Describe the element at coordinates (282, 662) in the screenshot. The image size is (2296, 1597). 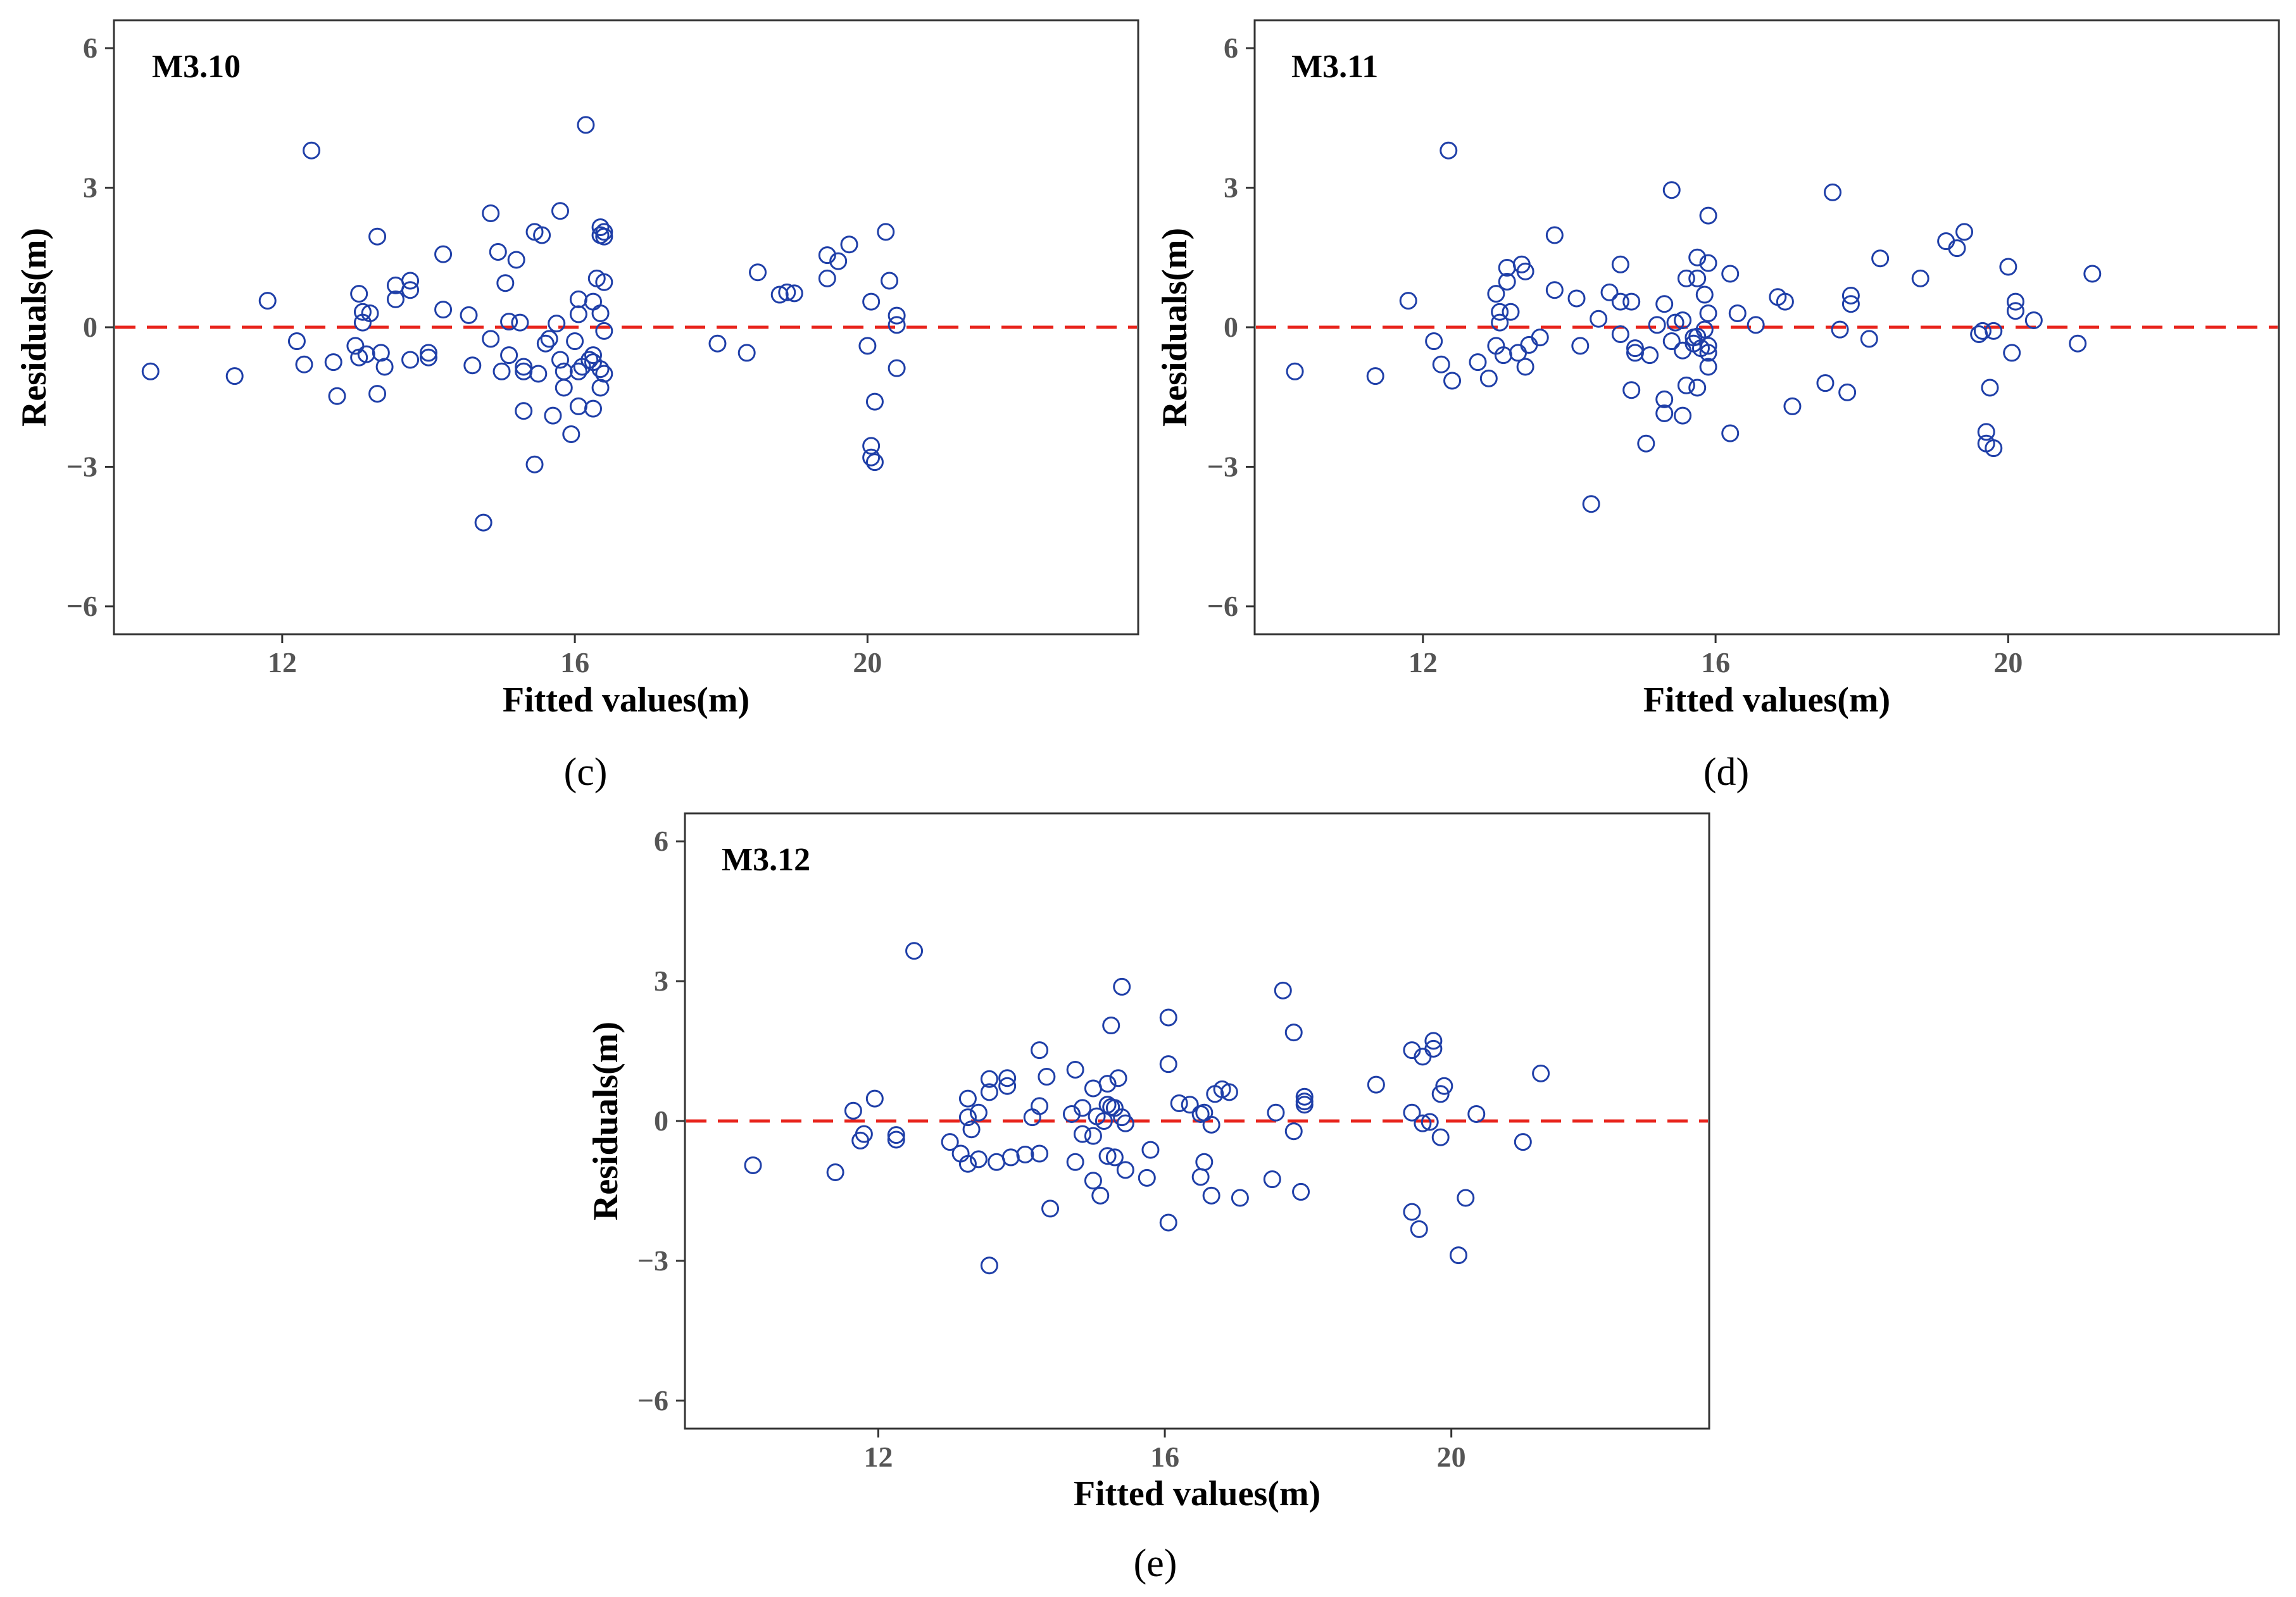
I see `x-tick-label: 12` at that location.